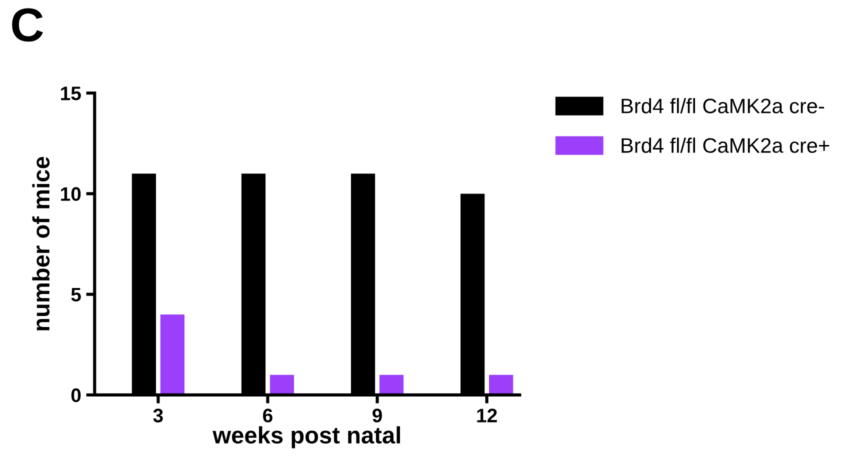  Describe the element at coordinates (76, 395) in the screenshot. I see `y-tick-label: 0` at that location.